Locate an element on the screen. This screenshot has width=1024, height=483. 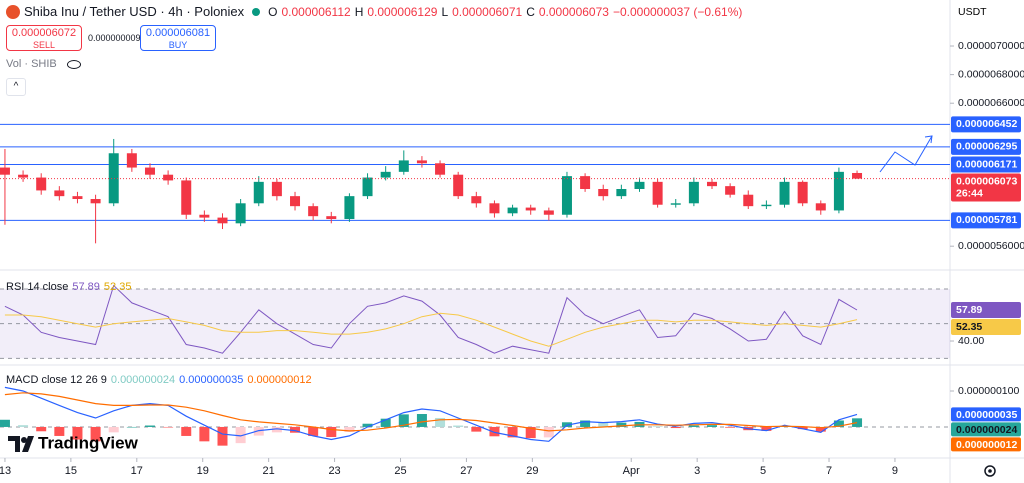
rsi-last-label: 57.89 is located at coordinates (969, 310).